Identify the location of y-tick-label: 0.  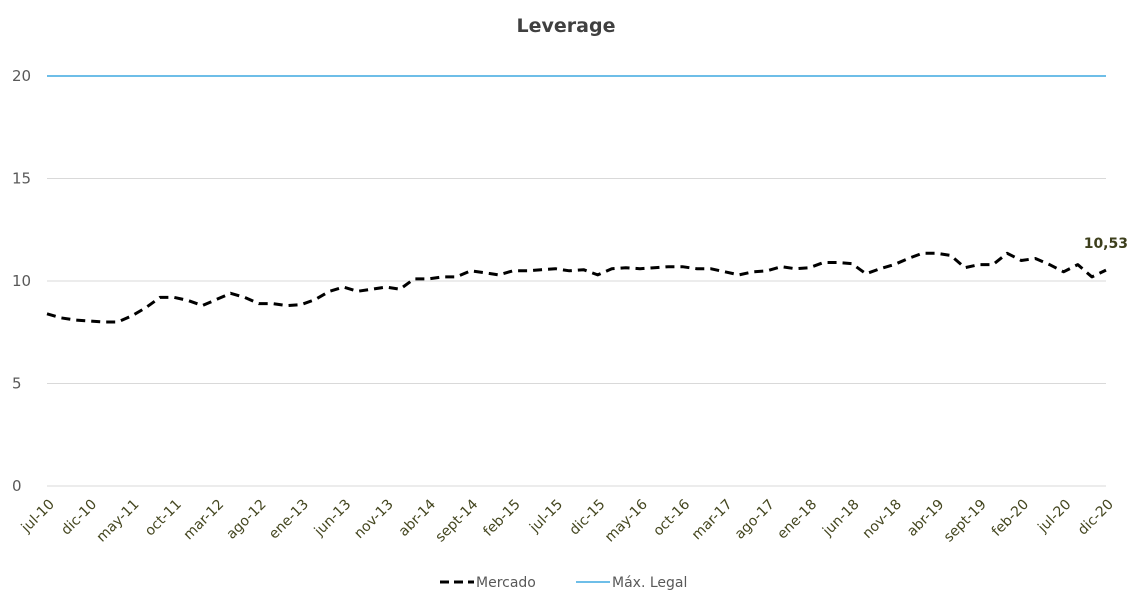
(17, 486).